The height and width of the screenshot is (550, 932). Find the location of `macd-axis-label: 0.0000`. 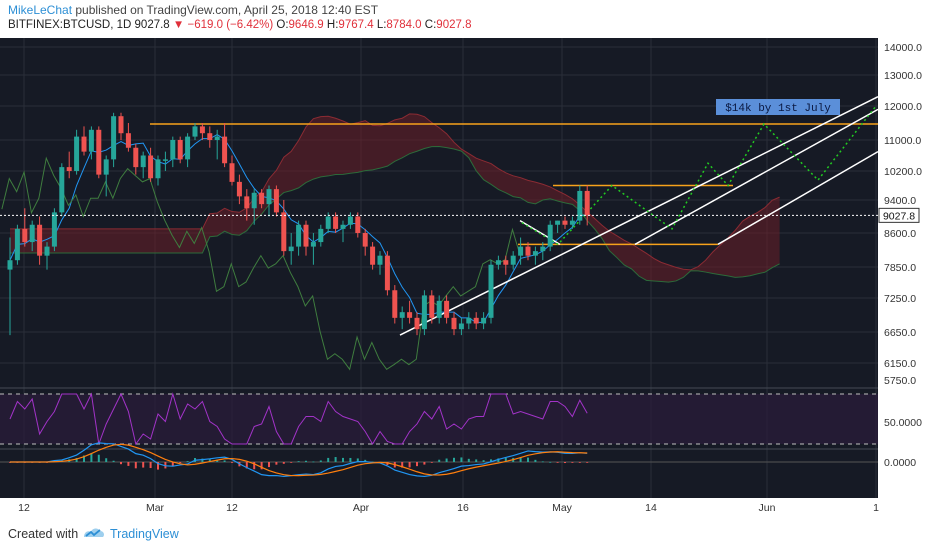

macd-axis-label: 0.0000 is located at coordinates (900, 463).